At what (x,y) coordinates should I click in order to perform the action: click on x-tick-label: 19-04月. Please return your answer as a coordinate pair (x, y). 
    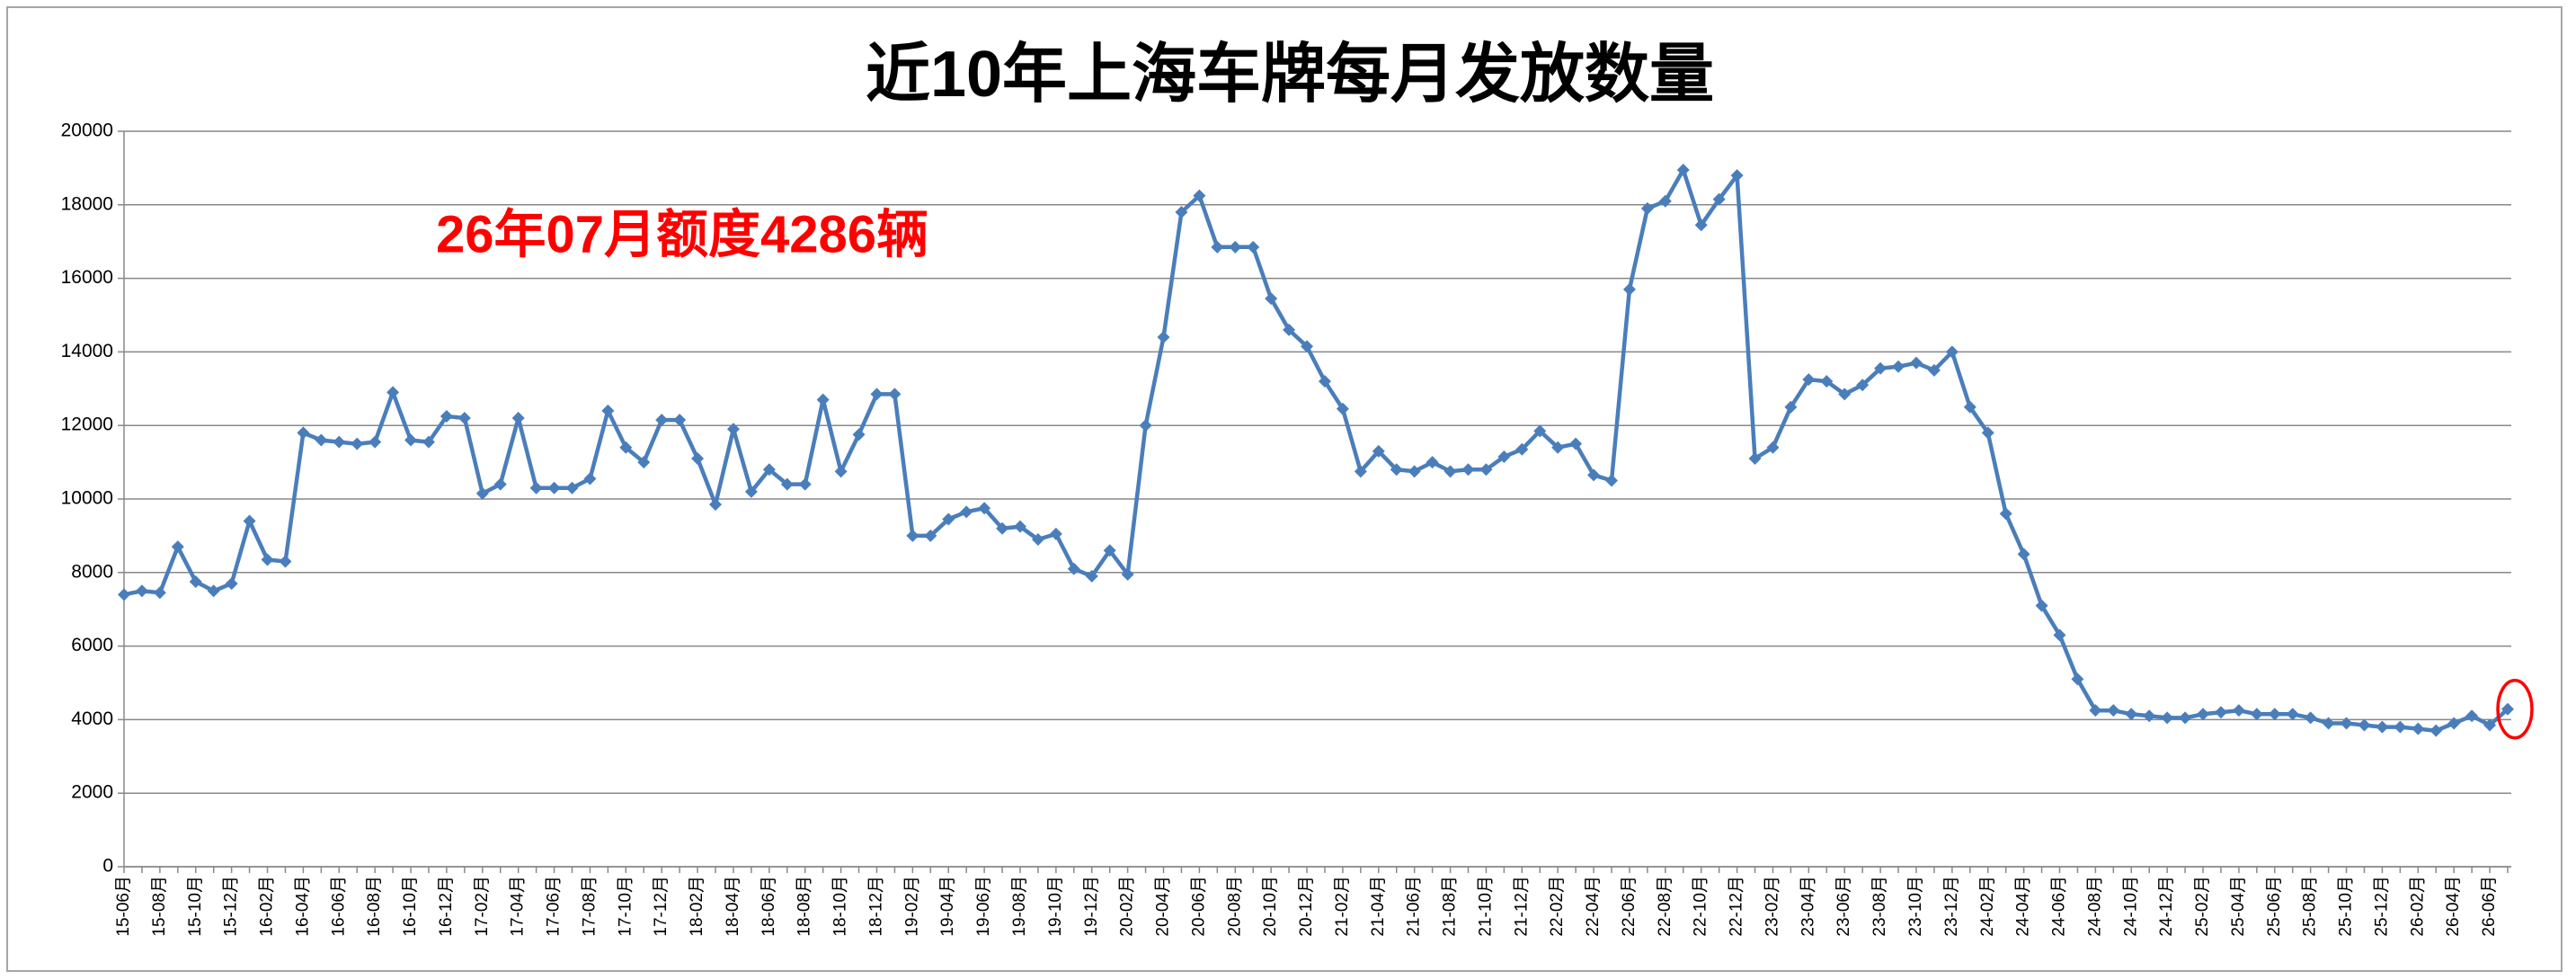
    Looking at the image, I should click on (948, 906).